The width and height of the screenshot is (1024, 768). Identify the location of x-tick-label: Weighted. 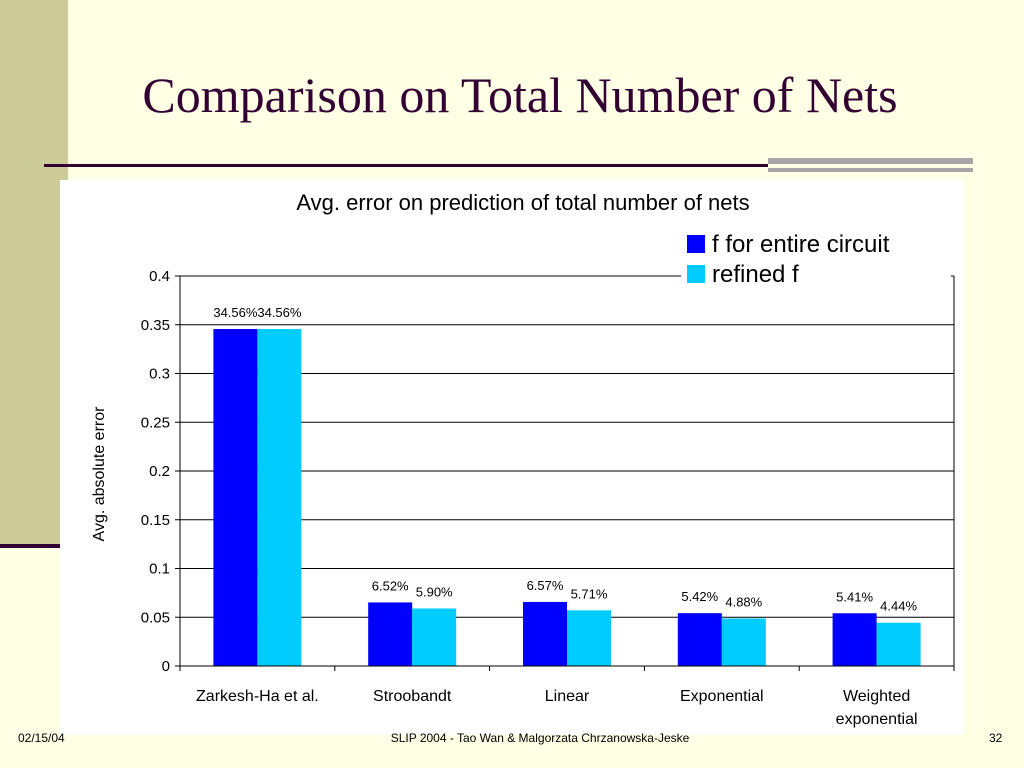
(876, 696).